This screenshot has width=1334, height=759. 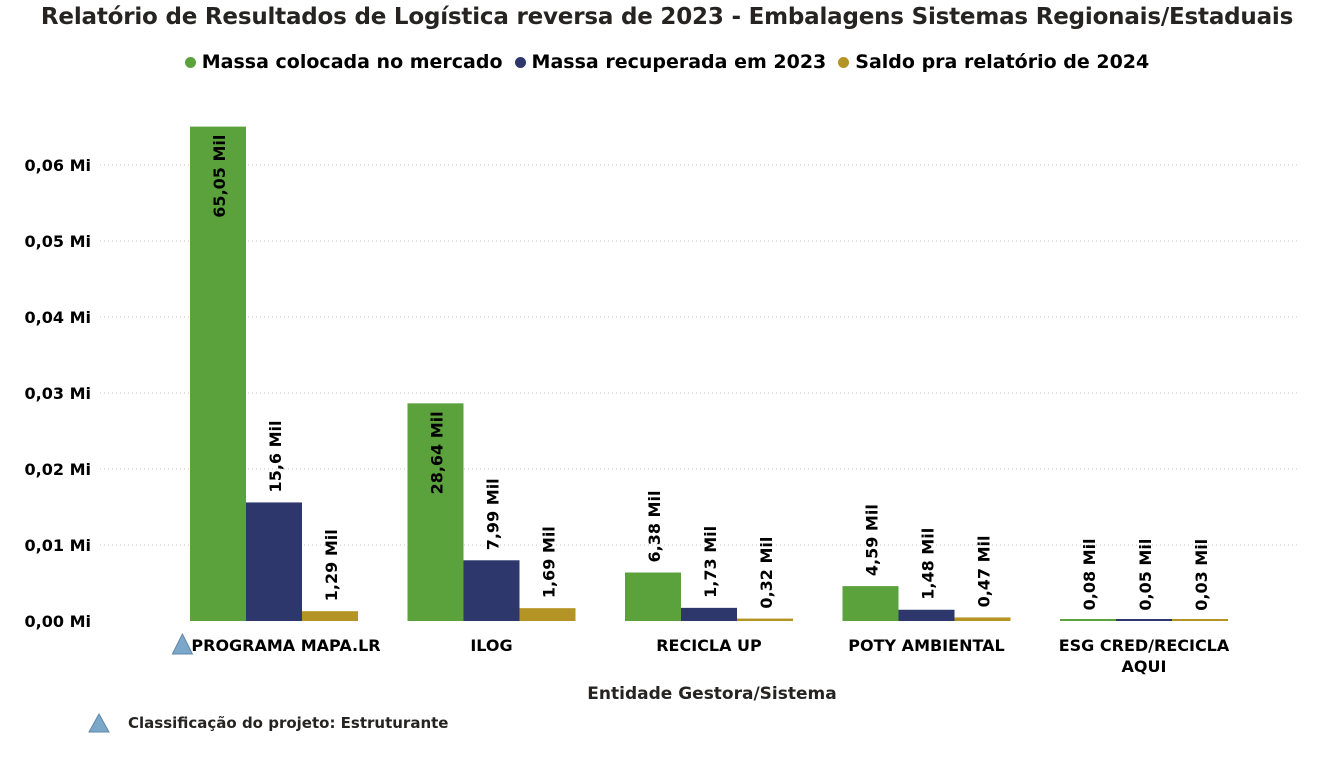 What do you see at coordinates (984, 571) in the screenshot?
I see `data-label: 0,47 Mil` at bounding box center [984, 571].